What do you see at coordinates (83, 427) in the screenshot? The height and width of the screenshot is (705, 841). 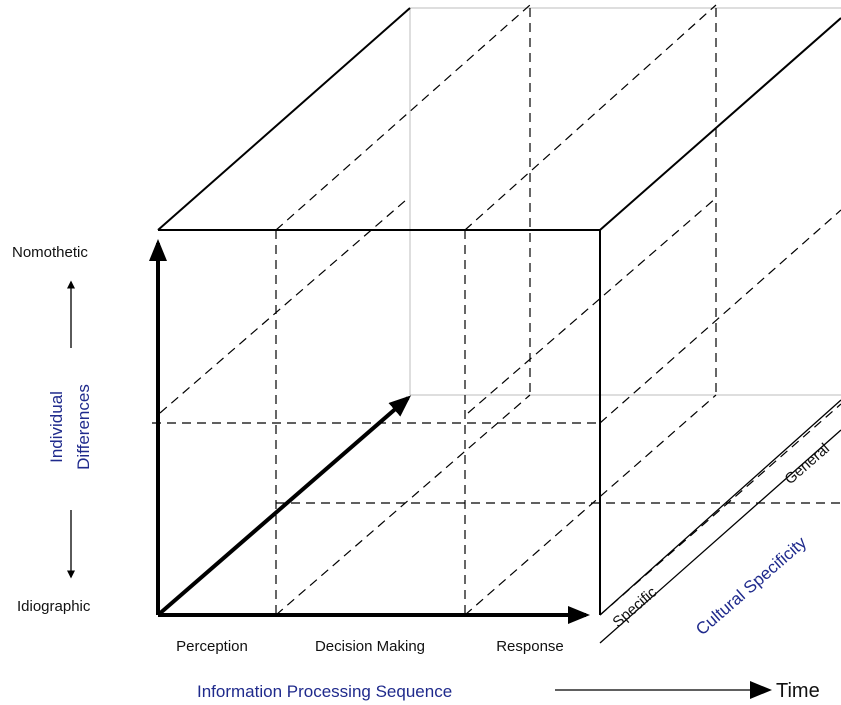 I see `individual-differences-label-line2: Differences` at bounding box center [83, 427].